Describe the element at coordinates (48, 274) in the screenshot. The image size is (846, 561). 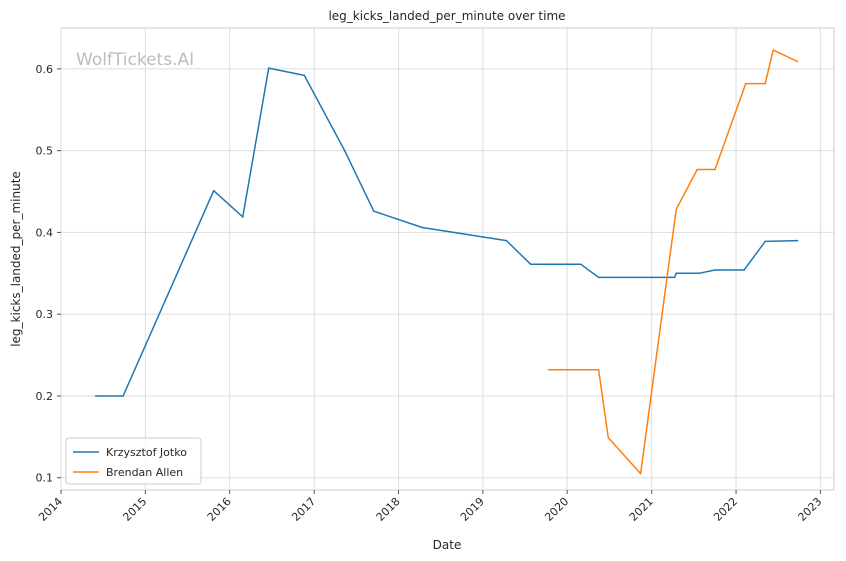
I see `y-axis-ticks: 0.1 0.2 0.3 0.4 0.5 0.6` at that location.